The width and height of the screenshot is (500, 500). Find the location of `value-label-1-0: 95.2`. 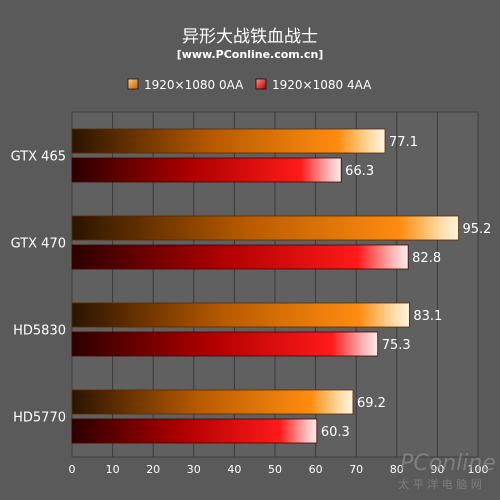

value-label-1-0: 95.2 is located at coordinates (477, 229).